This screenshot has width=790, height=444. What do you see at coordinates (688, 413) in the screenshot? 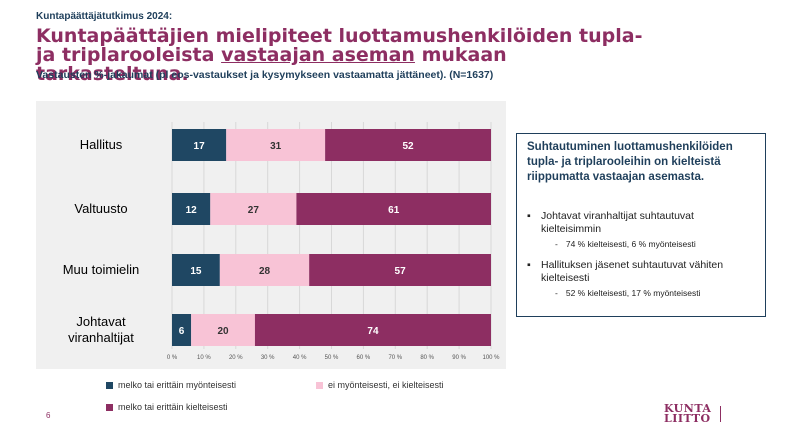
I see `logo-text: KUNTA LIITTO` at bounding box center [688, 413].